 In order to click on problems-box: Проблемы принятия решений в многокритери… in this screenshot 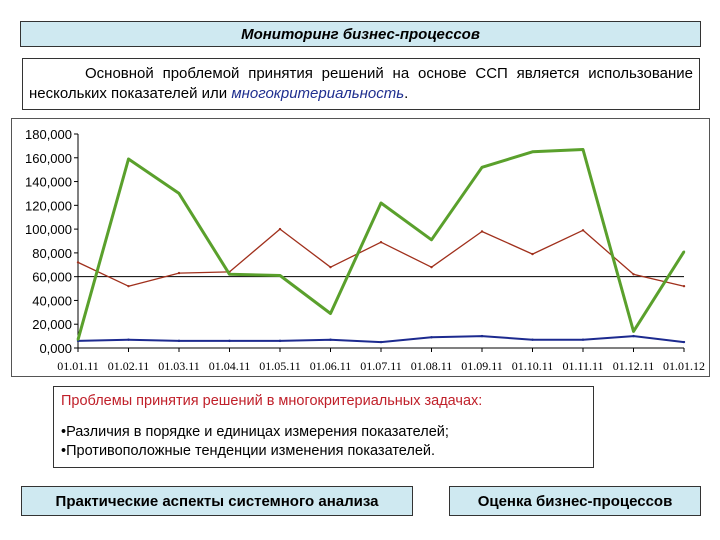, I will do `click(323, 427)`.